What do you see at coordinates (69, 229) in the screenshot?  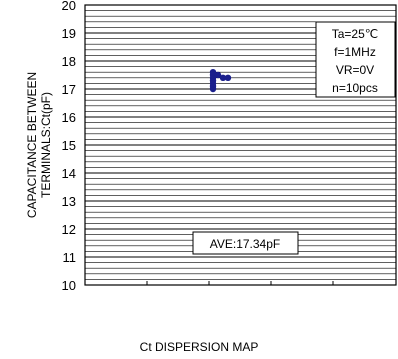 I see `y-tick-label: 12` at bounding box center [69, 229].